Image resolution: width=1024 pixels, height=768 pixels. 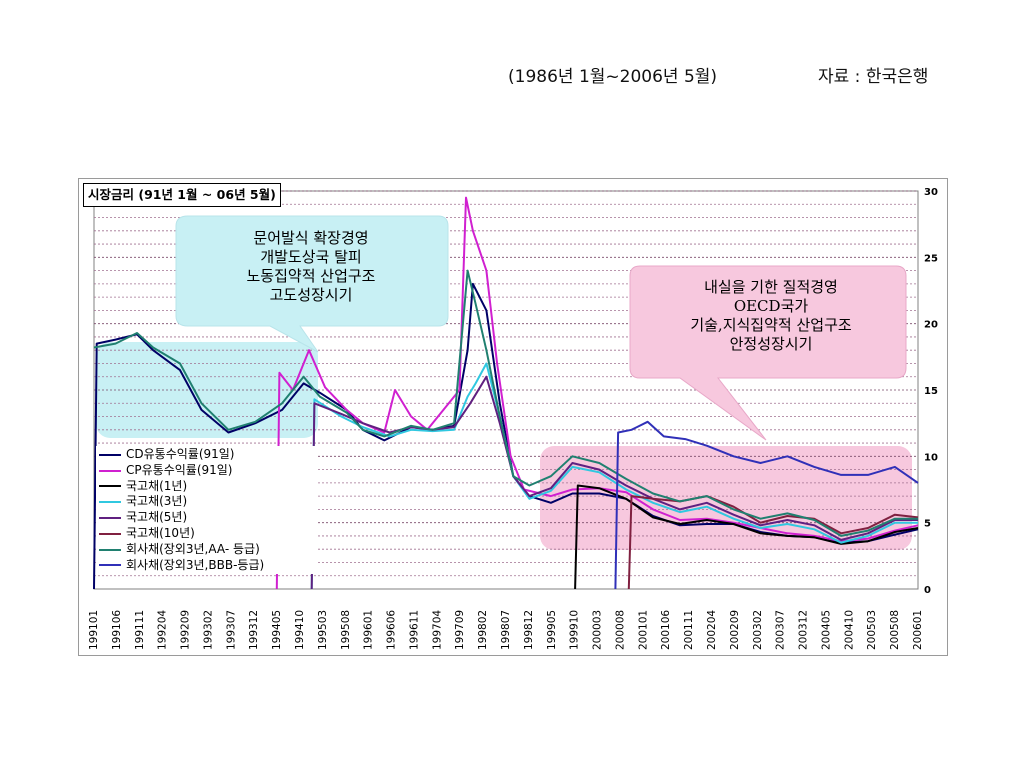 I want to click on x-tick-label: 199807, so click(x=506, y=630).